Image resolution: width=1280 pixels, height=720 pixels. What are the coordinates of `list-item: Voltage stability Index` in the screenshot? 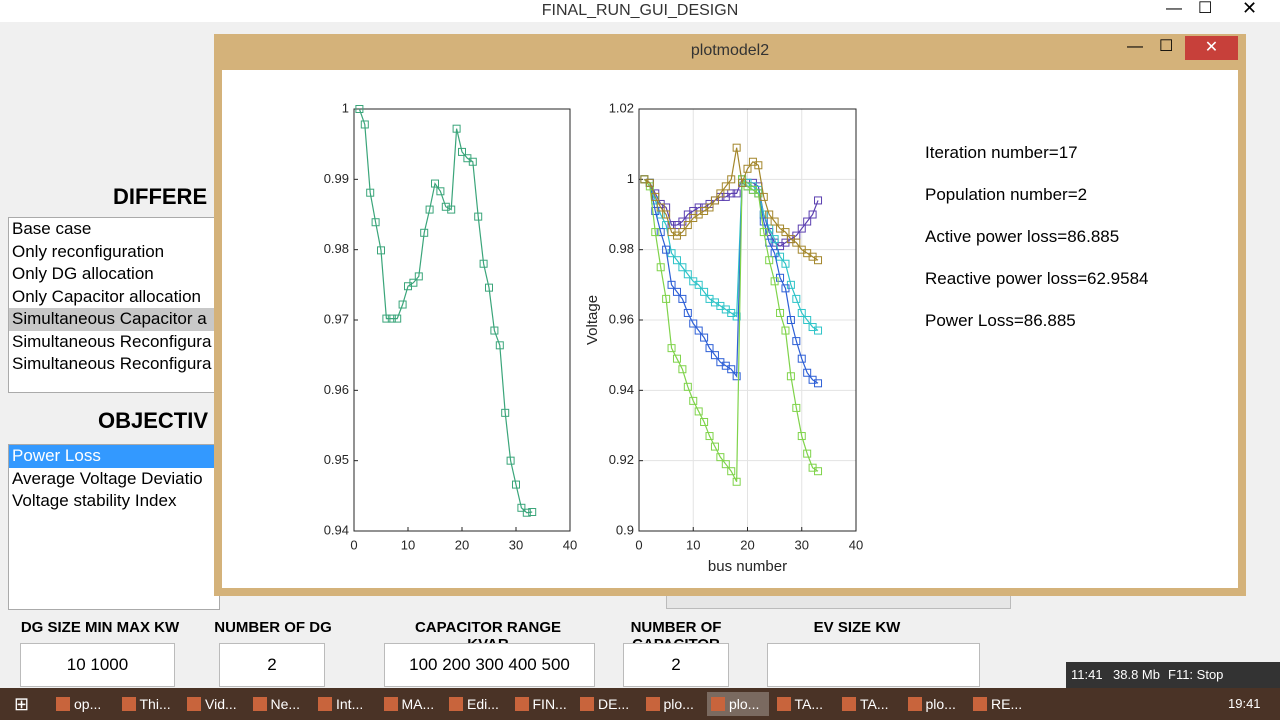 It's located at (94, 500).